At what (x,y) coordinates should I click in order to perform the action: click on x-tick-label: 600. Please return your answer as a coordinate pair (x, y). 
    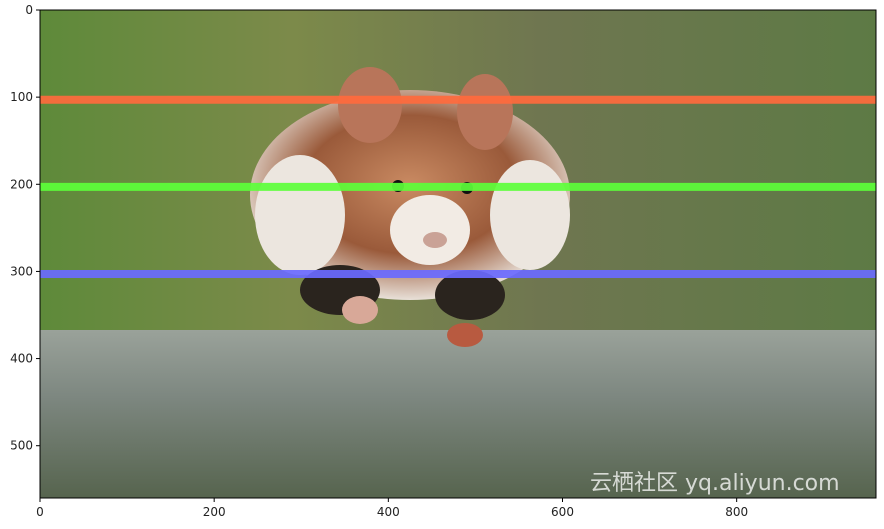
    Looking at the image, I should click on (562, 512).